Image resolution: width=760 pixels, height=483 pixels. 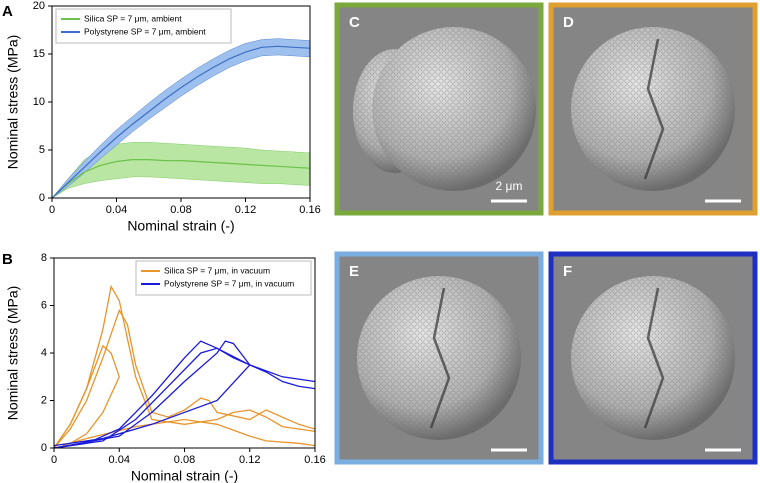 I want to click on y-tick-label: 8, so click(x=44, y=258).